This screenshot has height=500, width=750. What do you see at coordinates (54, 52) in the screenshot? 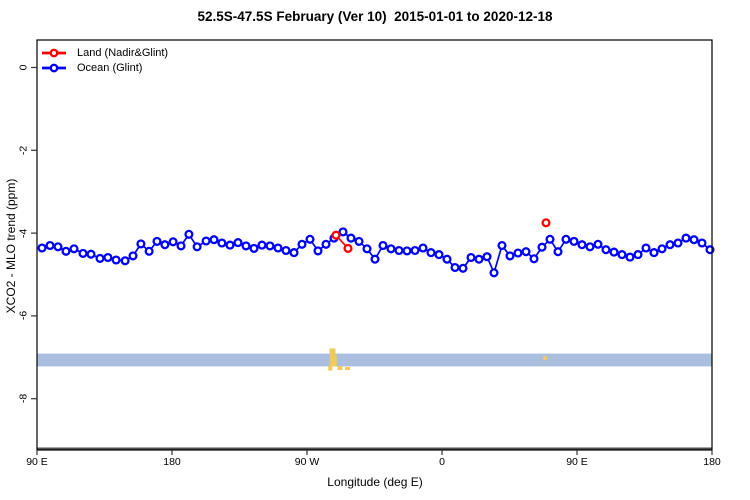
I see `land-series-marker-icon` at bounding box center [54, 52].